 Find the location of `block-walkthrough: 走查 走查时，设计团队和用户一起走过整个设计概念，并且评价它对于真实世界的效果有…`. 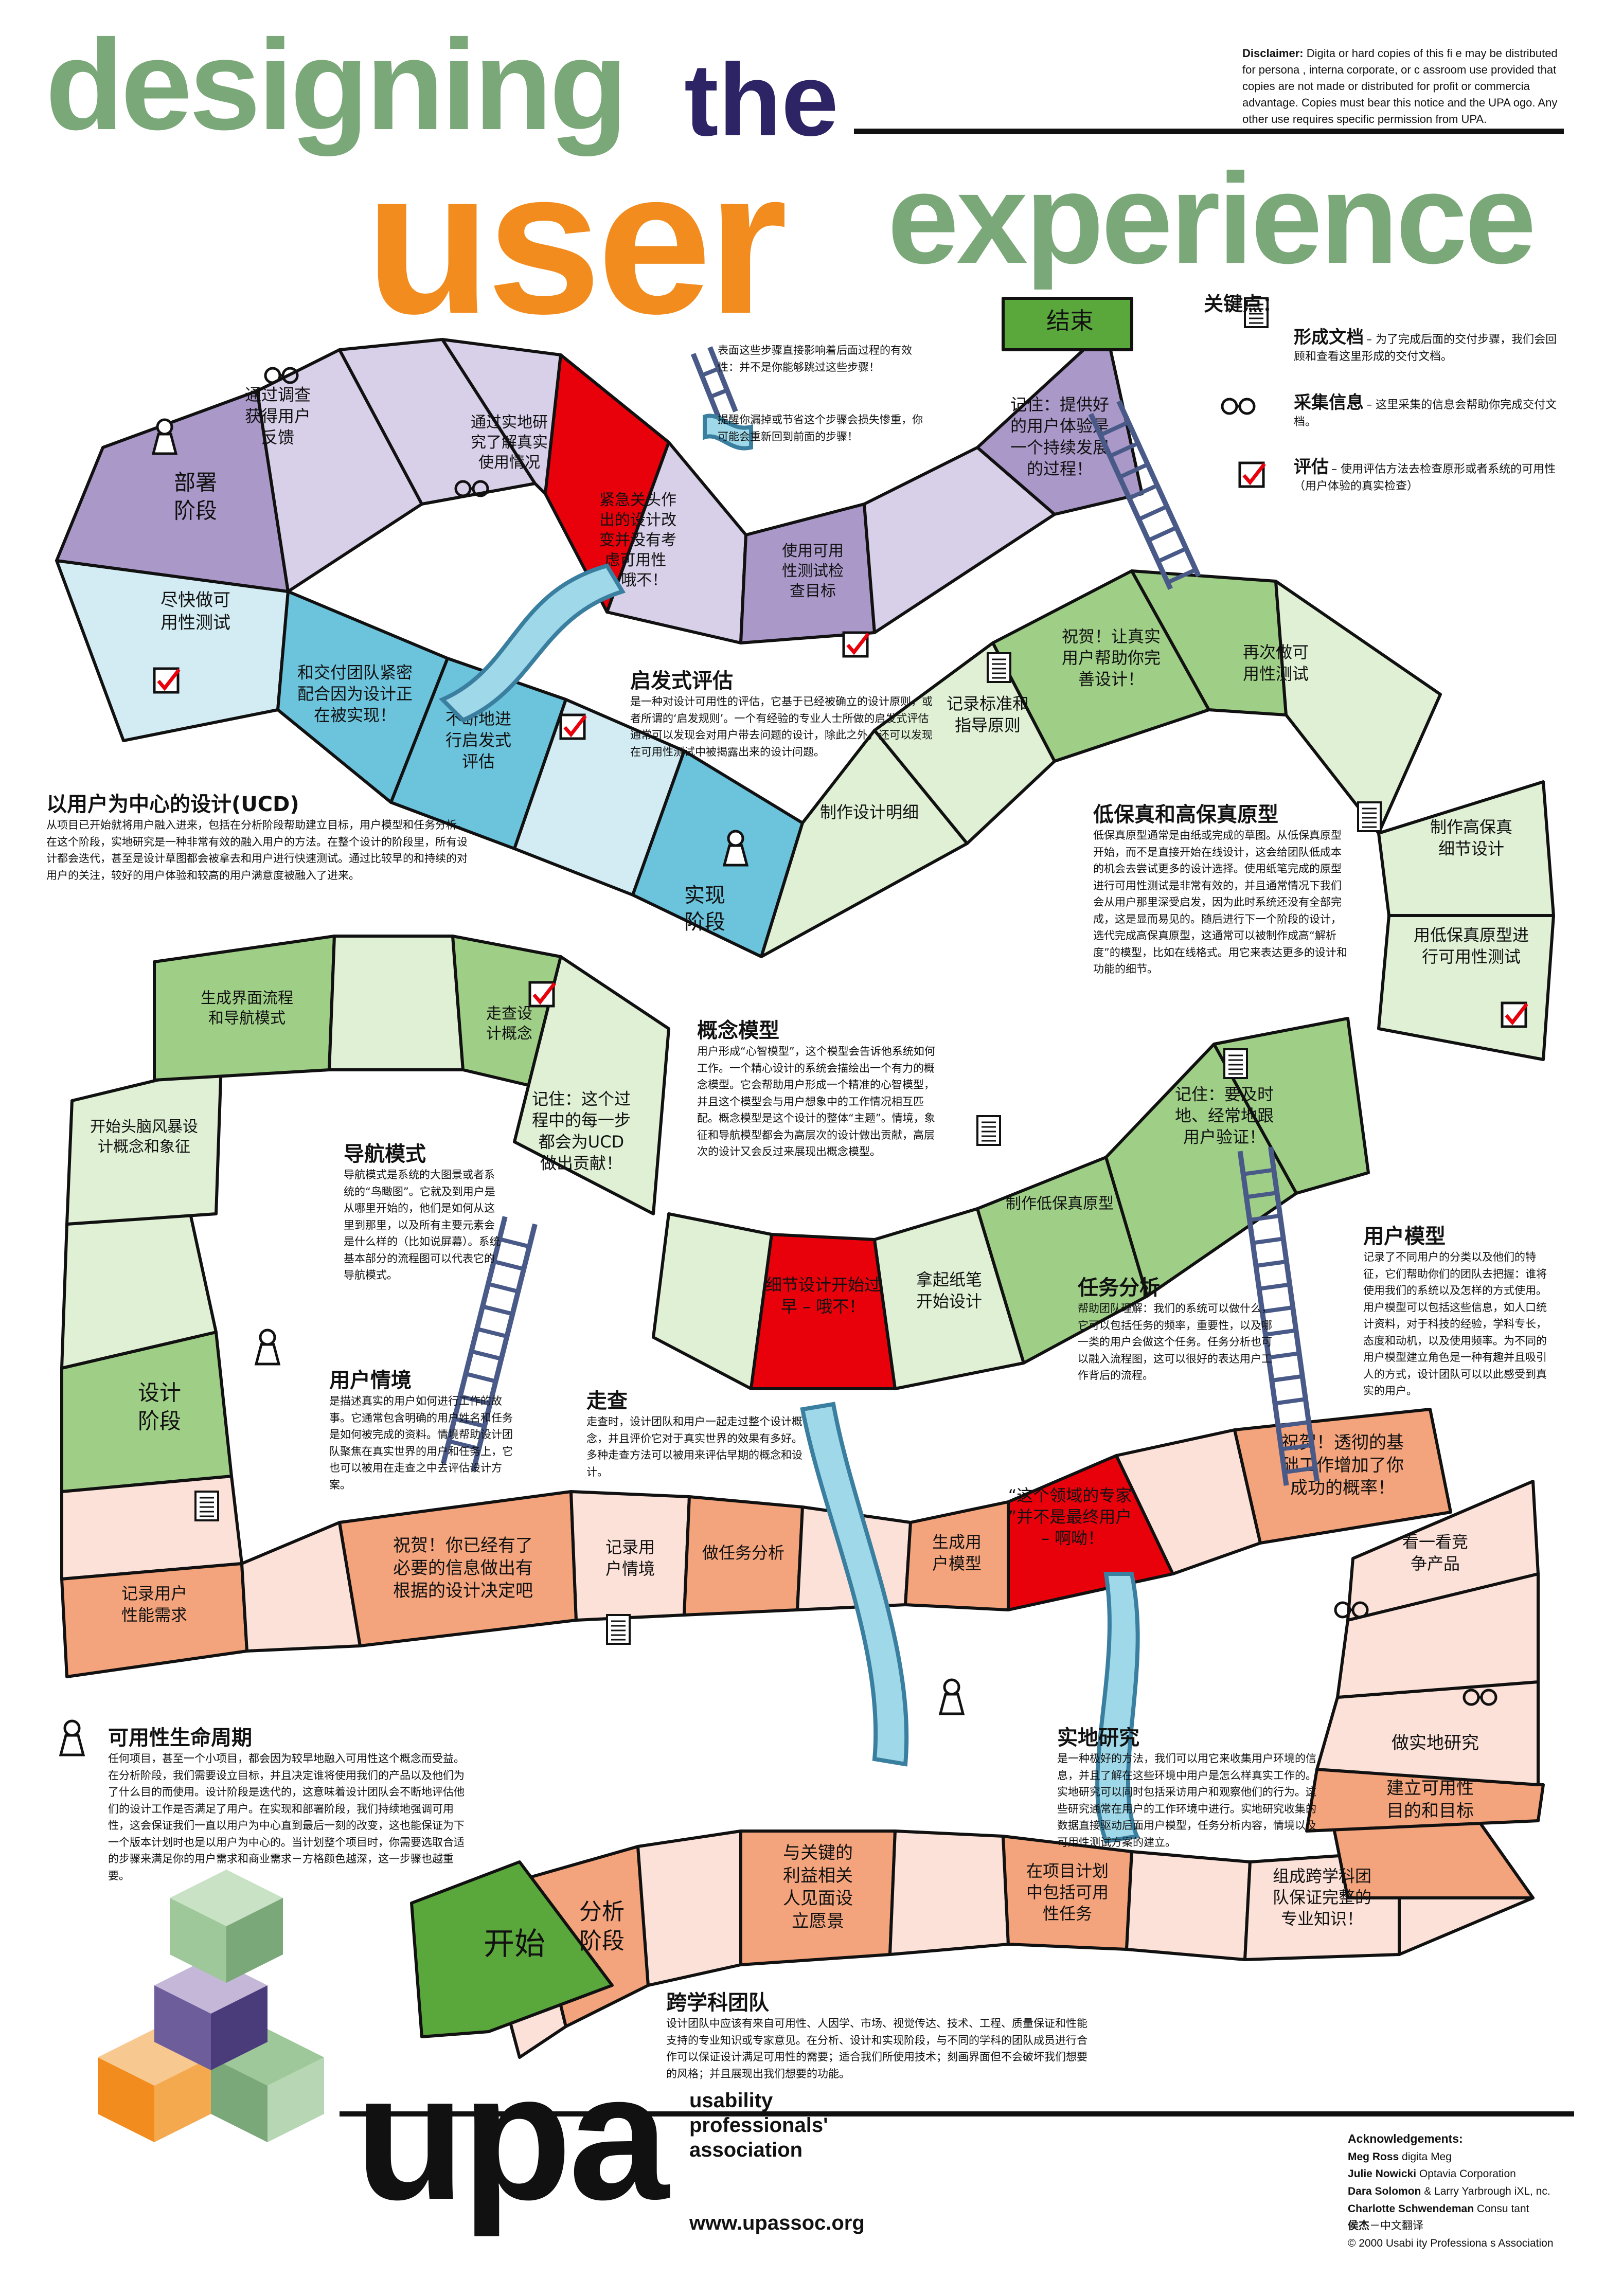

block-walkthrough: 走查 走查时，设计团队和用户一起走过整个设计概念，并且评价它对于真实世界的效果有… is located at coordinates (694, 1435).